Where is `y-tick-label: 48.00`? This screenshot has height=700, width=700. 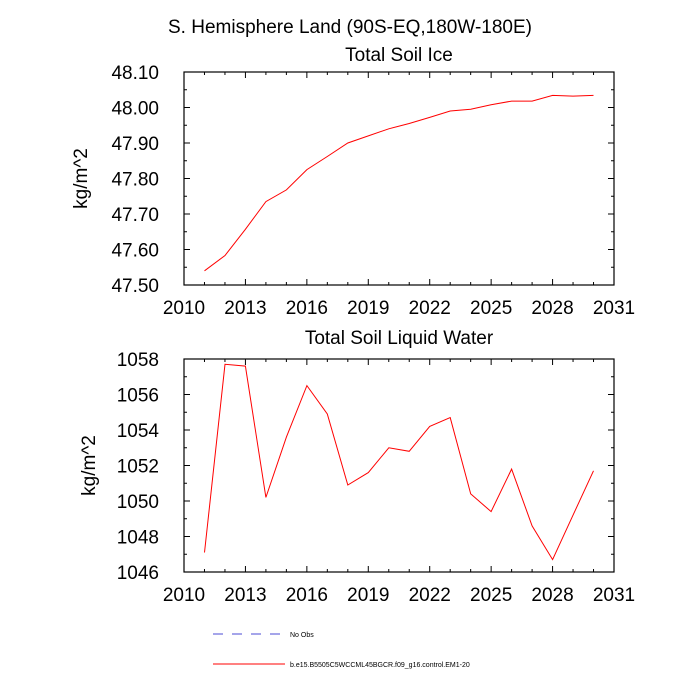 y-tick-label: 48.00 is located at coordinates (135, 109).